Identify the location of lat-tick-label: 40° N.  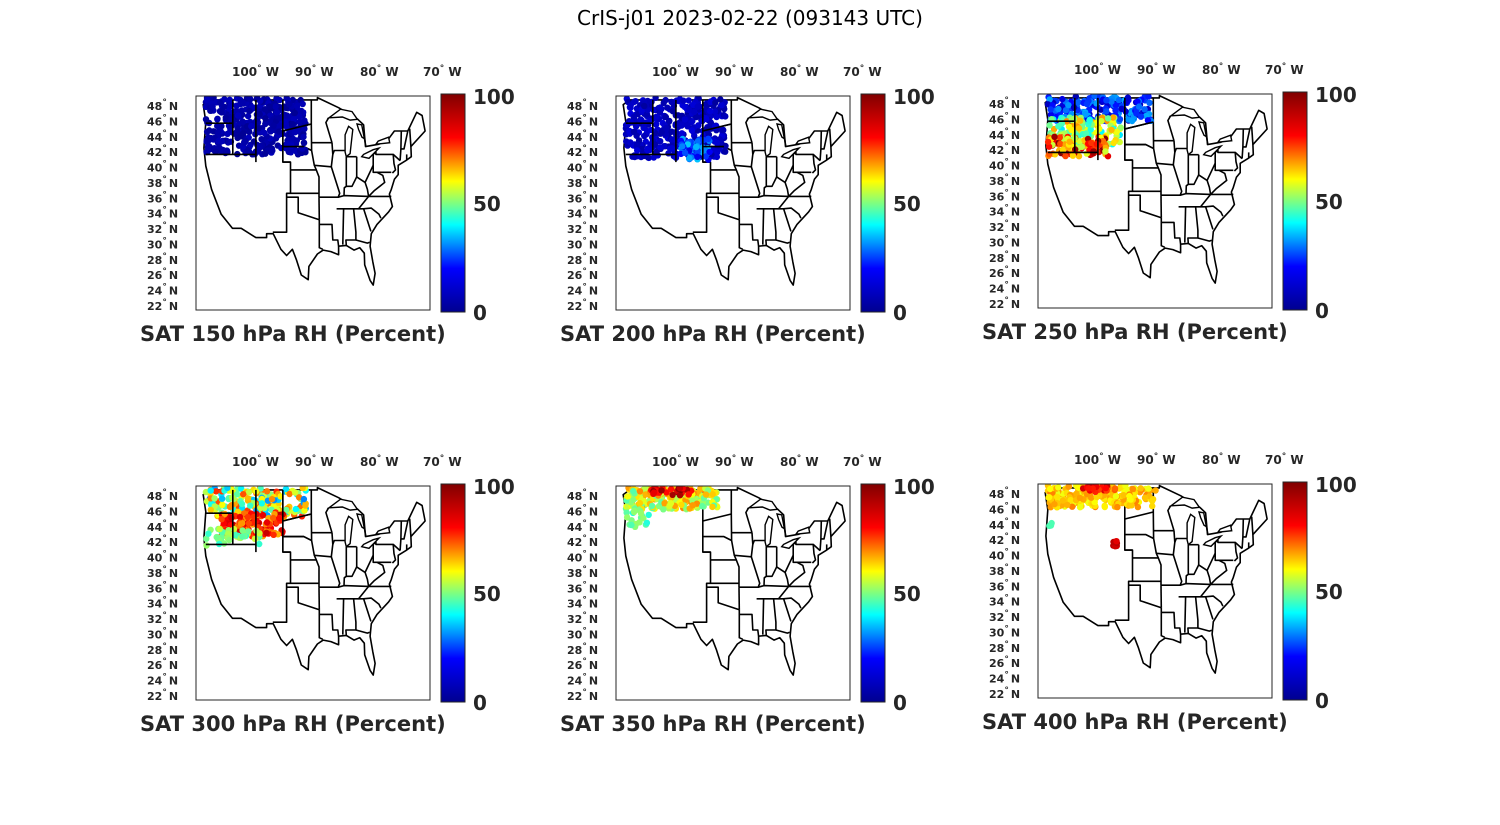
(582, 557).